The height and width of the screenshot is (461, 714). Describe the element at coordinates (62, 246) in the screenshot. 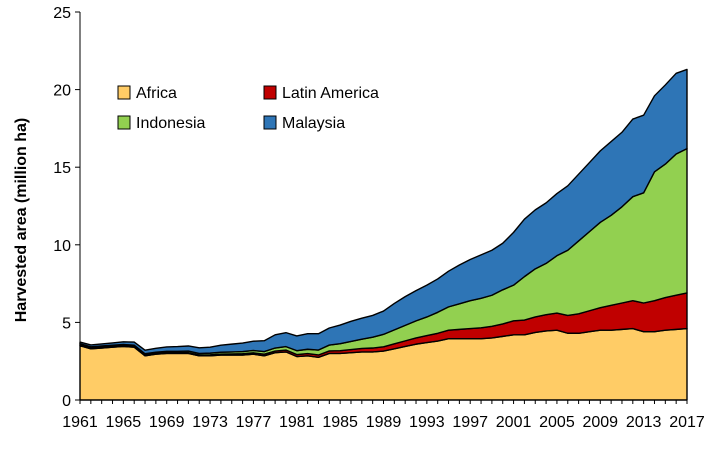

I see `y-tick-label: 10` at that location.